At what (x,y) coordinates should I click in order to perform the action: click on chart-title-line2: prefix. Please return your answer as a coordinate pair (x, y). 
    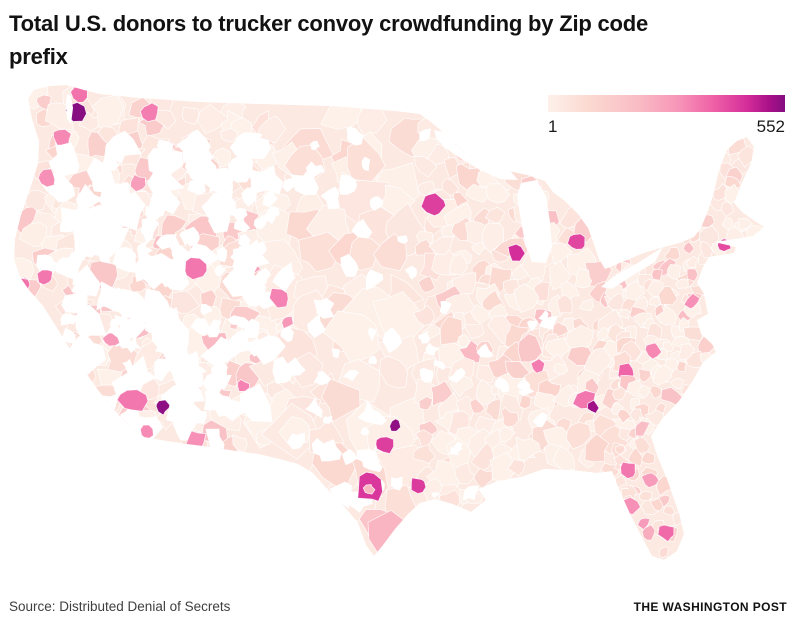
    Looking at the image, I should click on (38, 56).